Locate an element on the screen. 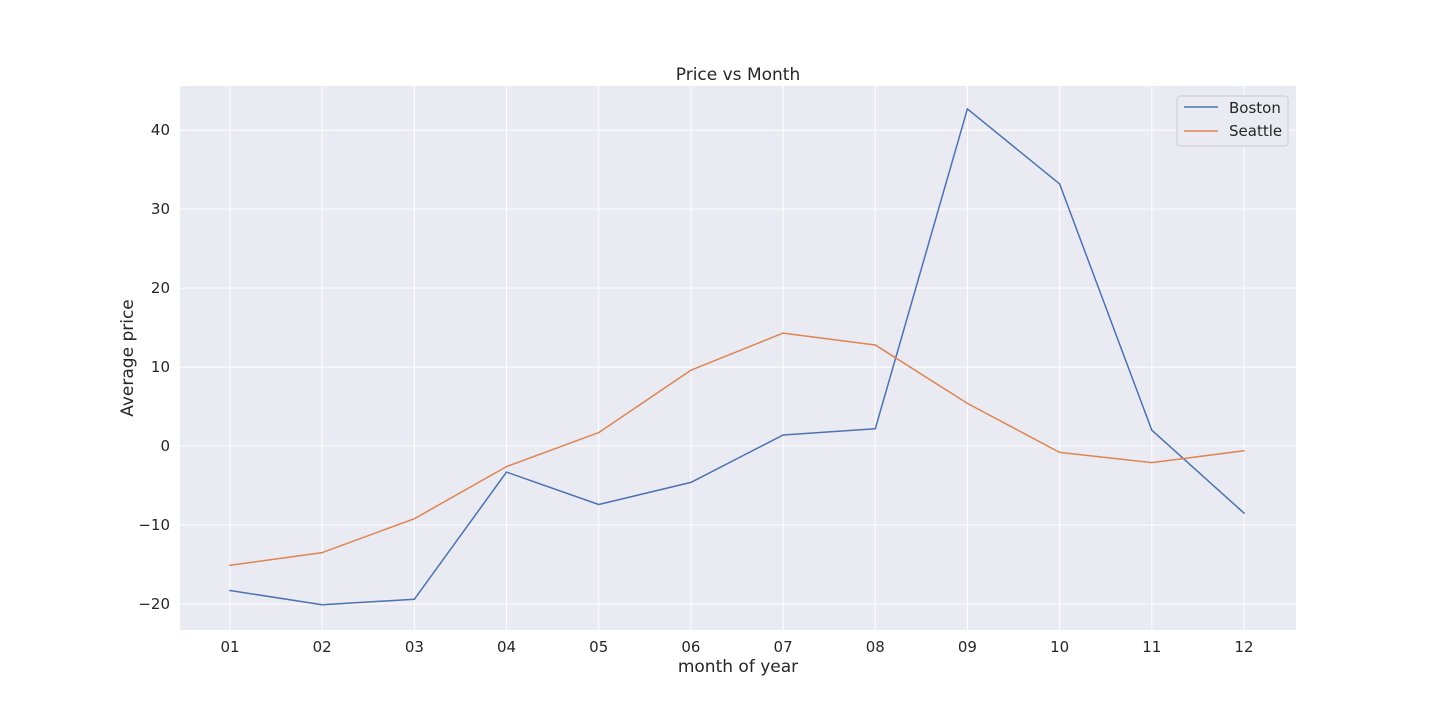 Image resolution: width=1440 pixels, height=720 pixels. y-tick-label-2: 0 is located at coordinates (165, 446).